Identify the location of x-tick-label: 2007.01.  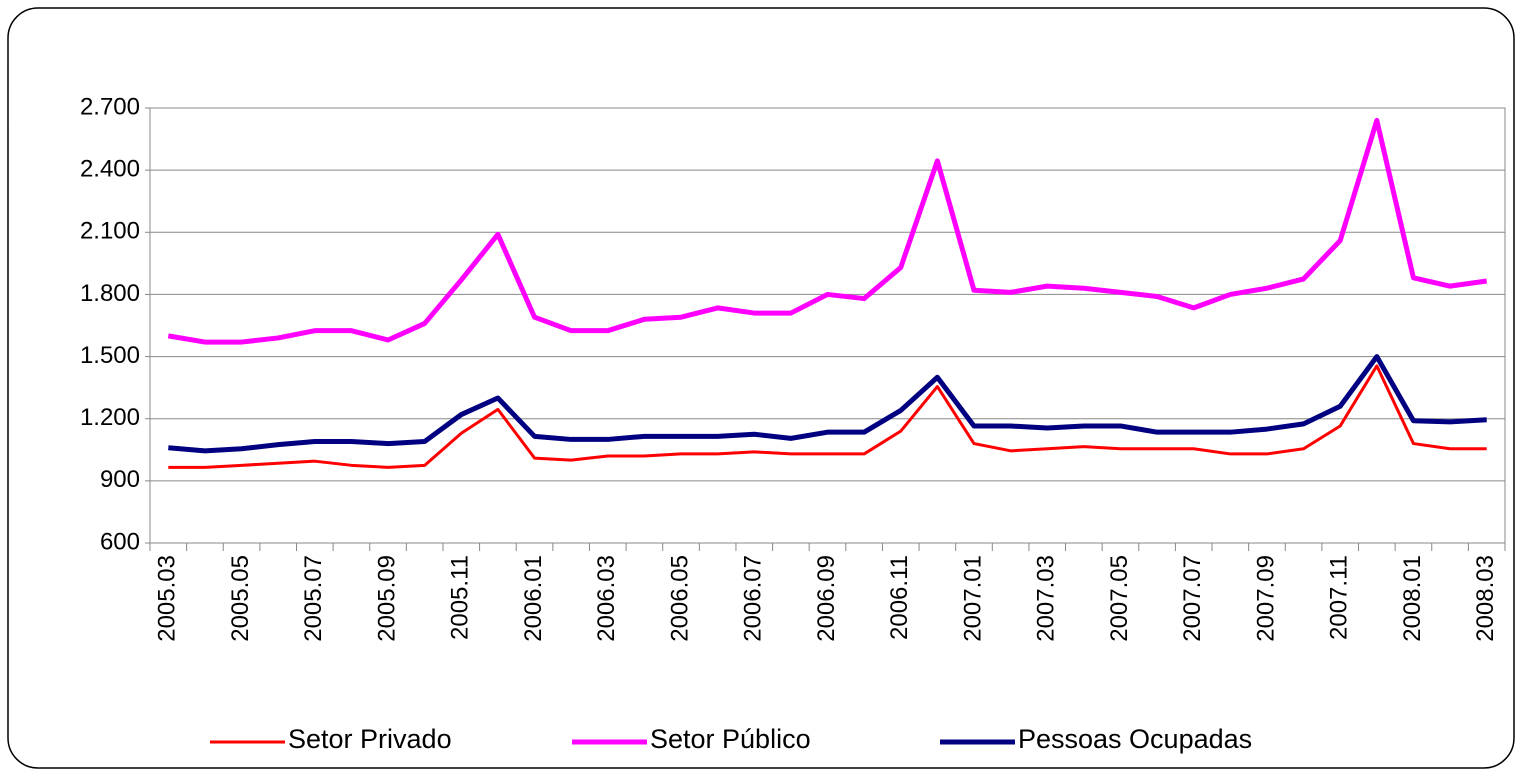
(972, 598).